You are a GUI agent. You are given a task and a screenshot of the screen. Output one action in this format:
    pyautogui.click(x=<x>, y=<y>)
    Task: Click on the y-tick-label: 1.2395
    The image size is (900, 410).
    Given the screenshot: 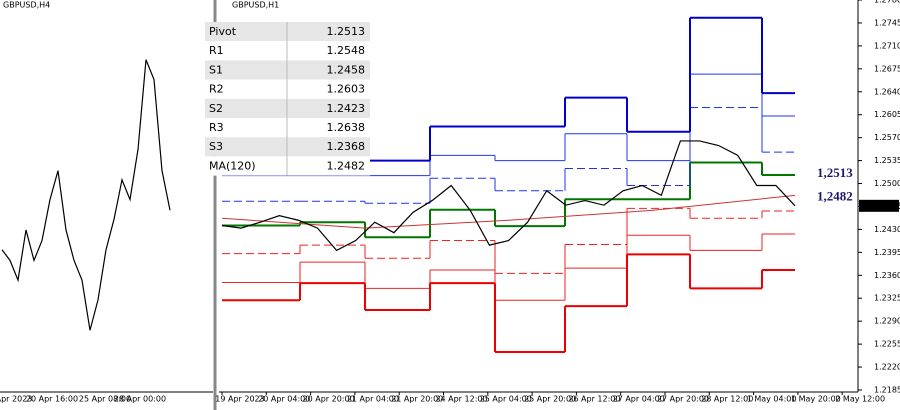 What is the action you would take?
    pyautogui.click(x=887, y=252)
    